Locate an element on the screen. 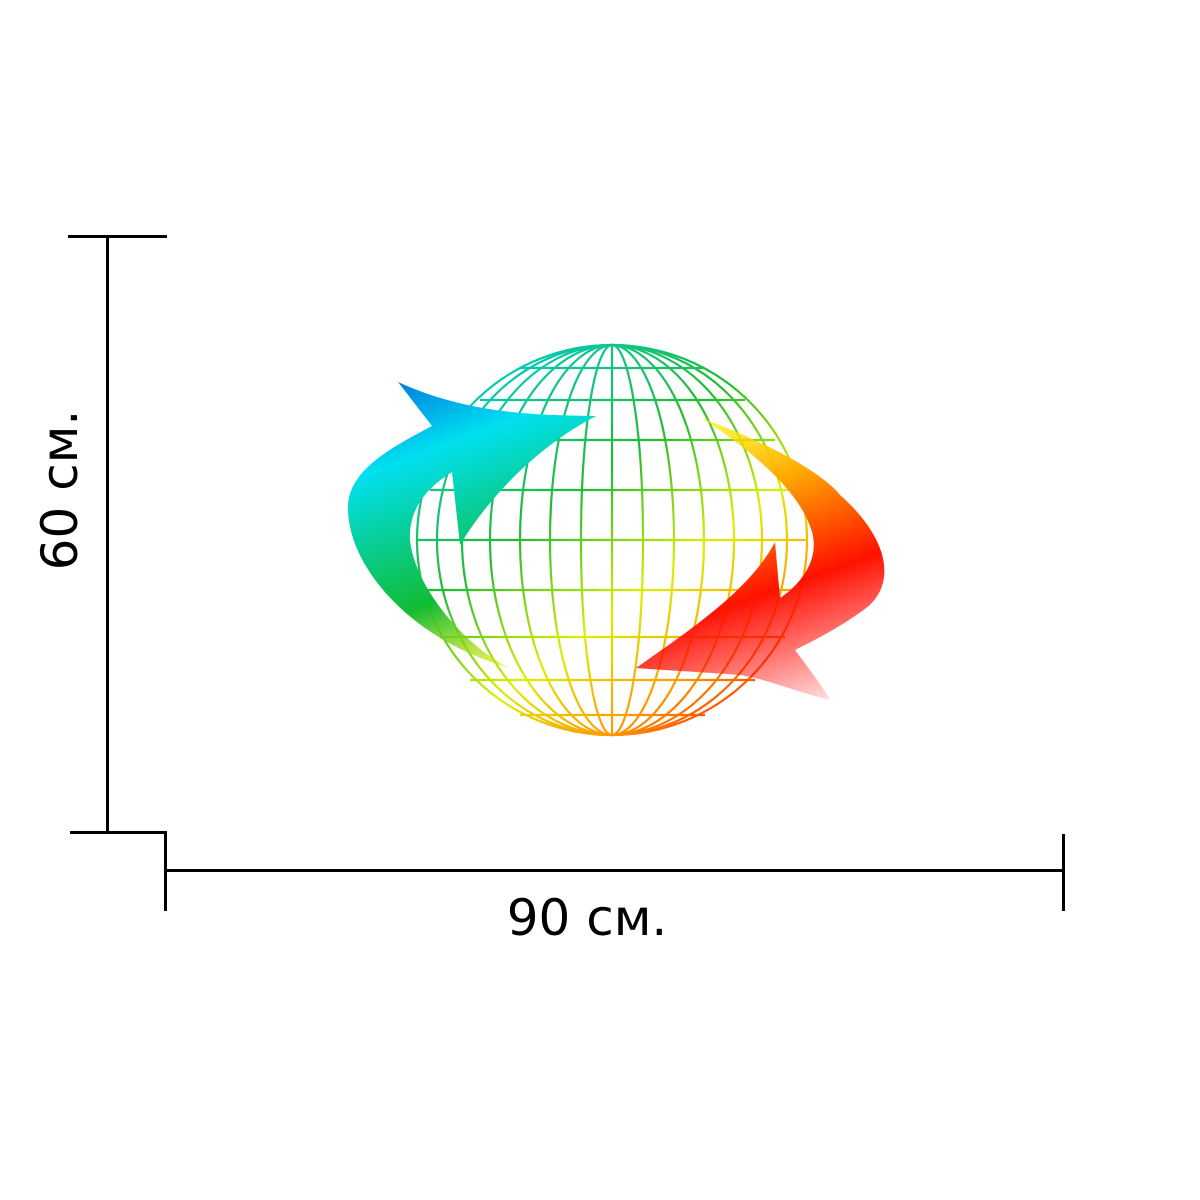 Image resolution: width=1200 pixels, height=1200 pixels. globe-arrows-artwork is located at coordinates (616, 540).